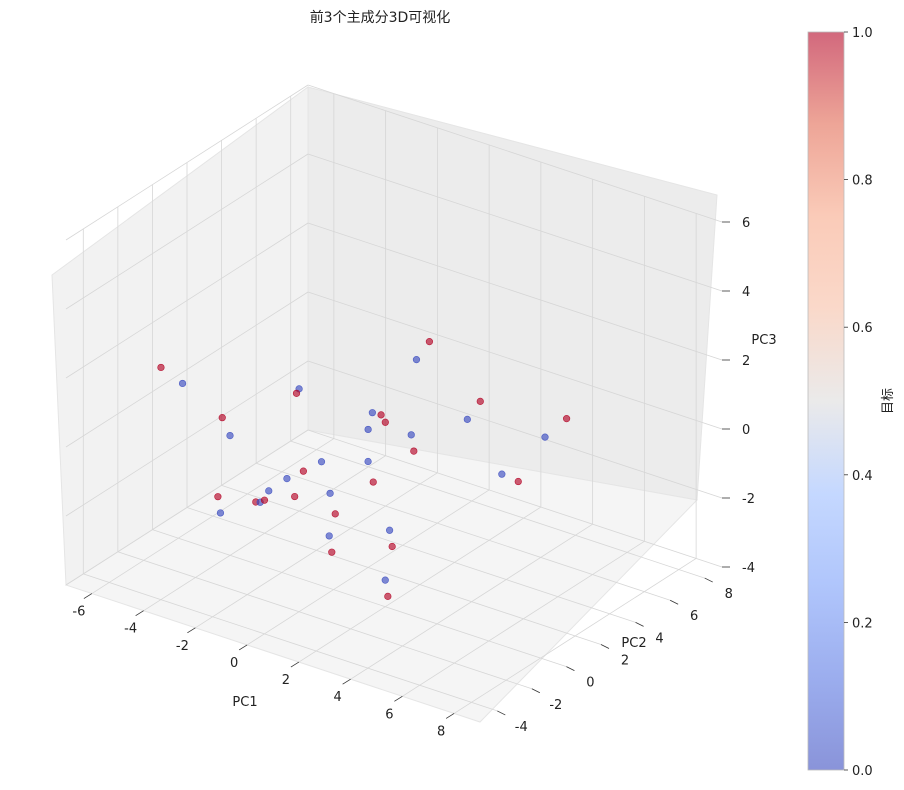  Describe the element at coordinates (441, 731) in the screenshot. I see `x-tick-label: 8` at that location.